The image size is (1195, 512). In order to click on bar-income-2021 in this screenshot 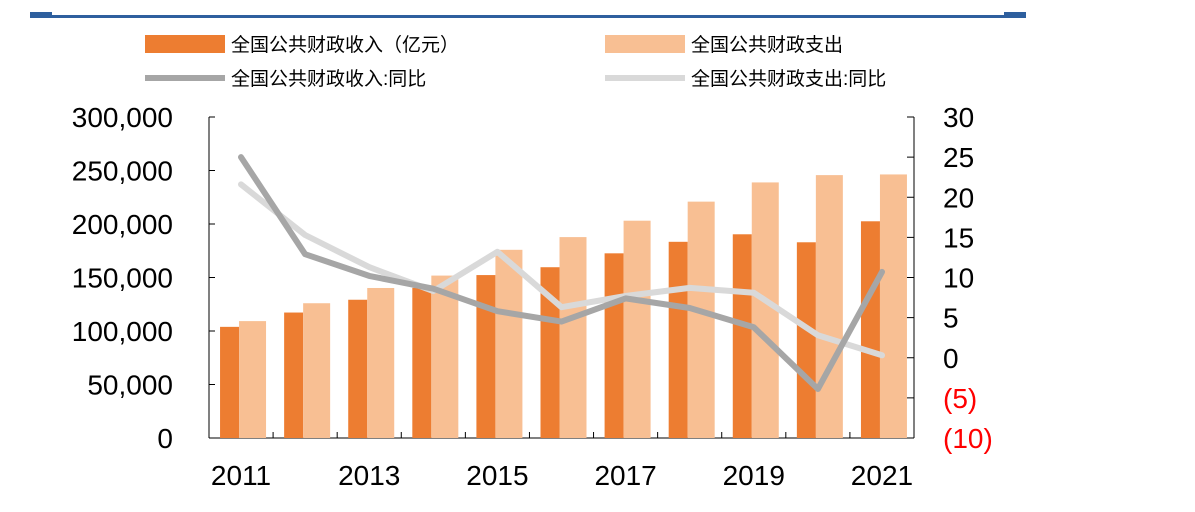, I will do `click(870, 329)`.